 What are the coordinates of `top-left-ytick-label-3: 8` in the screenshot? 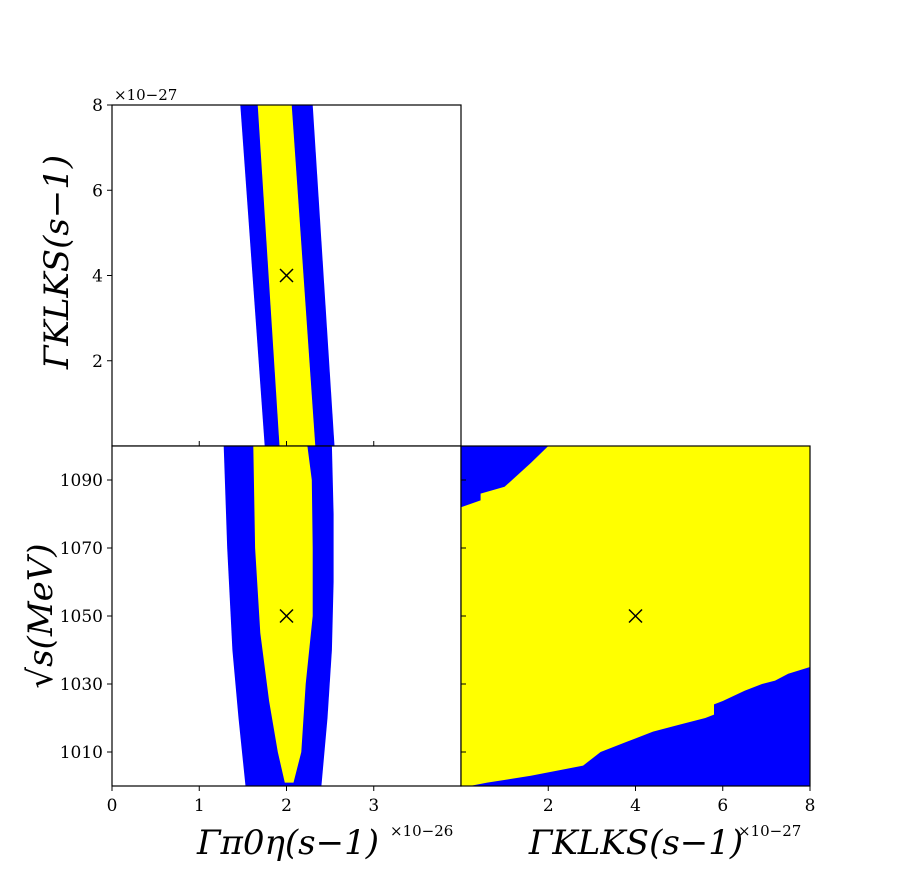 It's located at (97, 106).